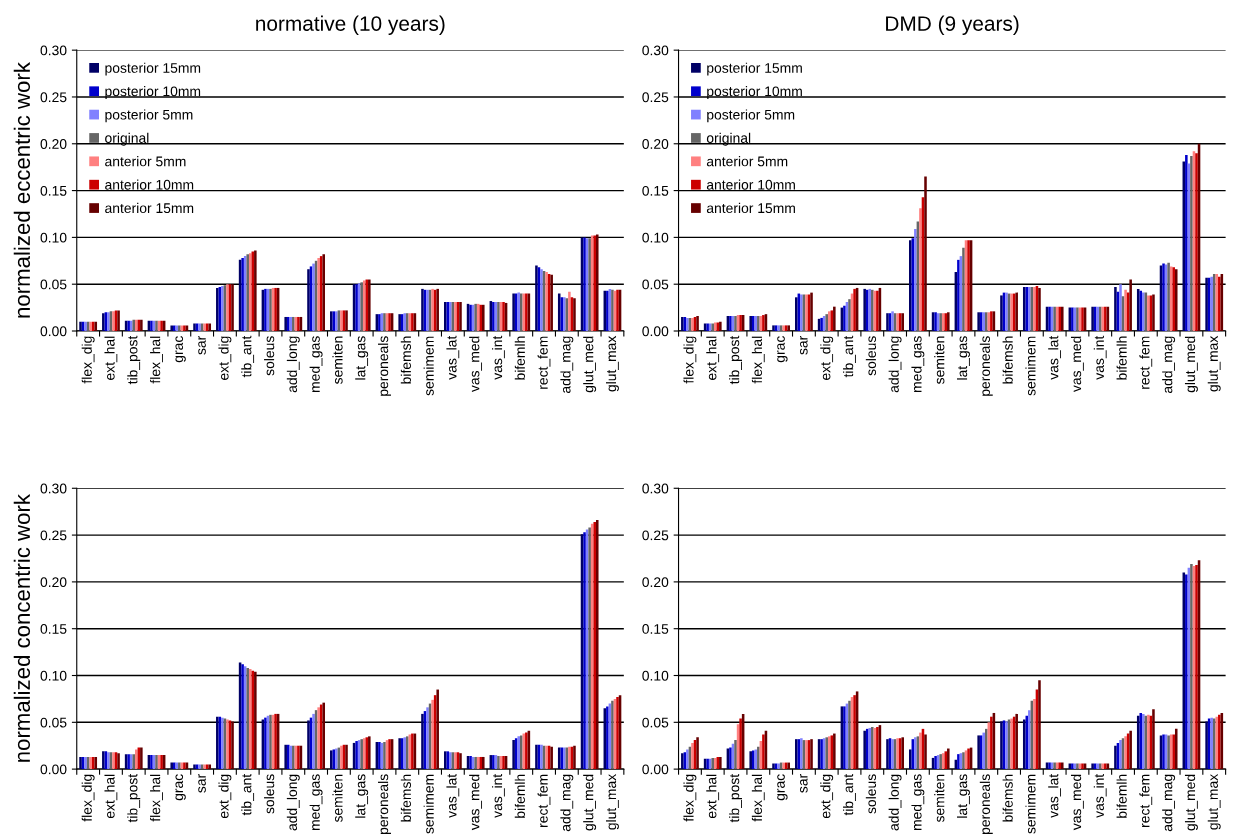  Describe the element at coordinates (149, 116) in the screenshot. I see `legend-label: posterior 5mm` at that location.